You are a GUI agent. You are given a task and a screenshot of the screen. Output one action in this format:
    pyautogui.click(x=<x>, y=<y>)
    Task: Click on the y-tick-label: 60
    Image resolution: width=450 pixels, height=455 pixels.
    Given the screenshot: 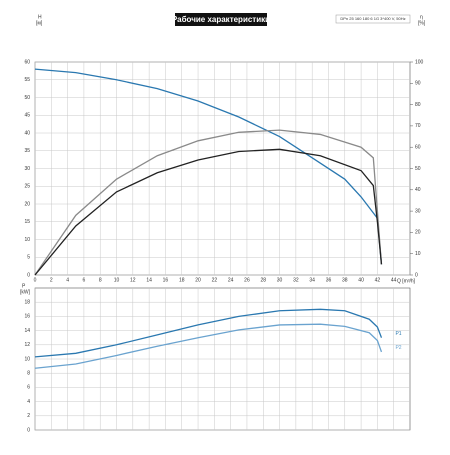 What is the action you would take?
    pyautogui.click(x=27, y=62)
    